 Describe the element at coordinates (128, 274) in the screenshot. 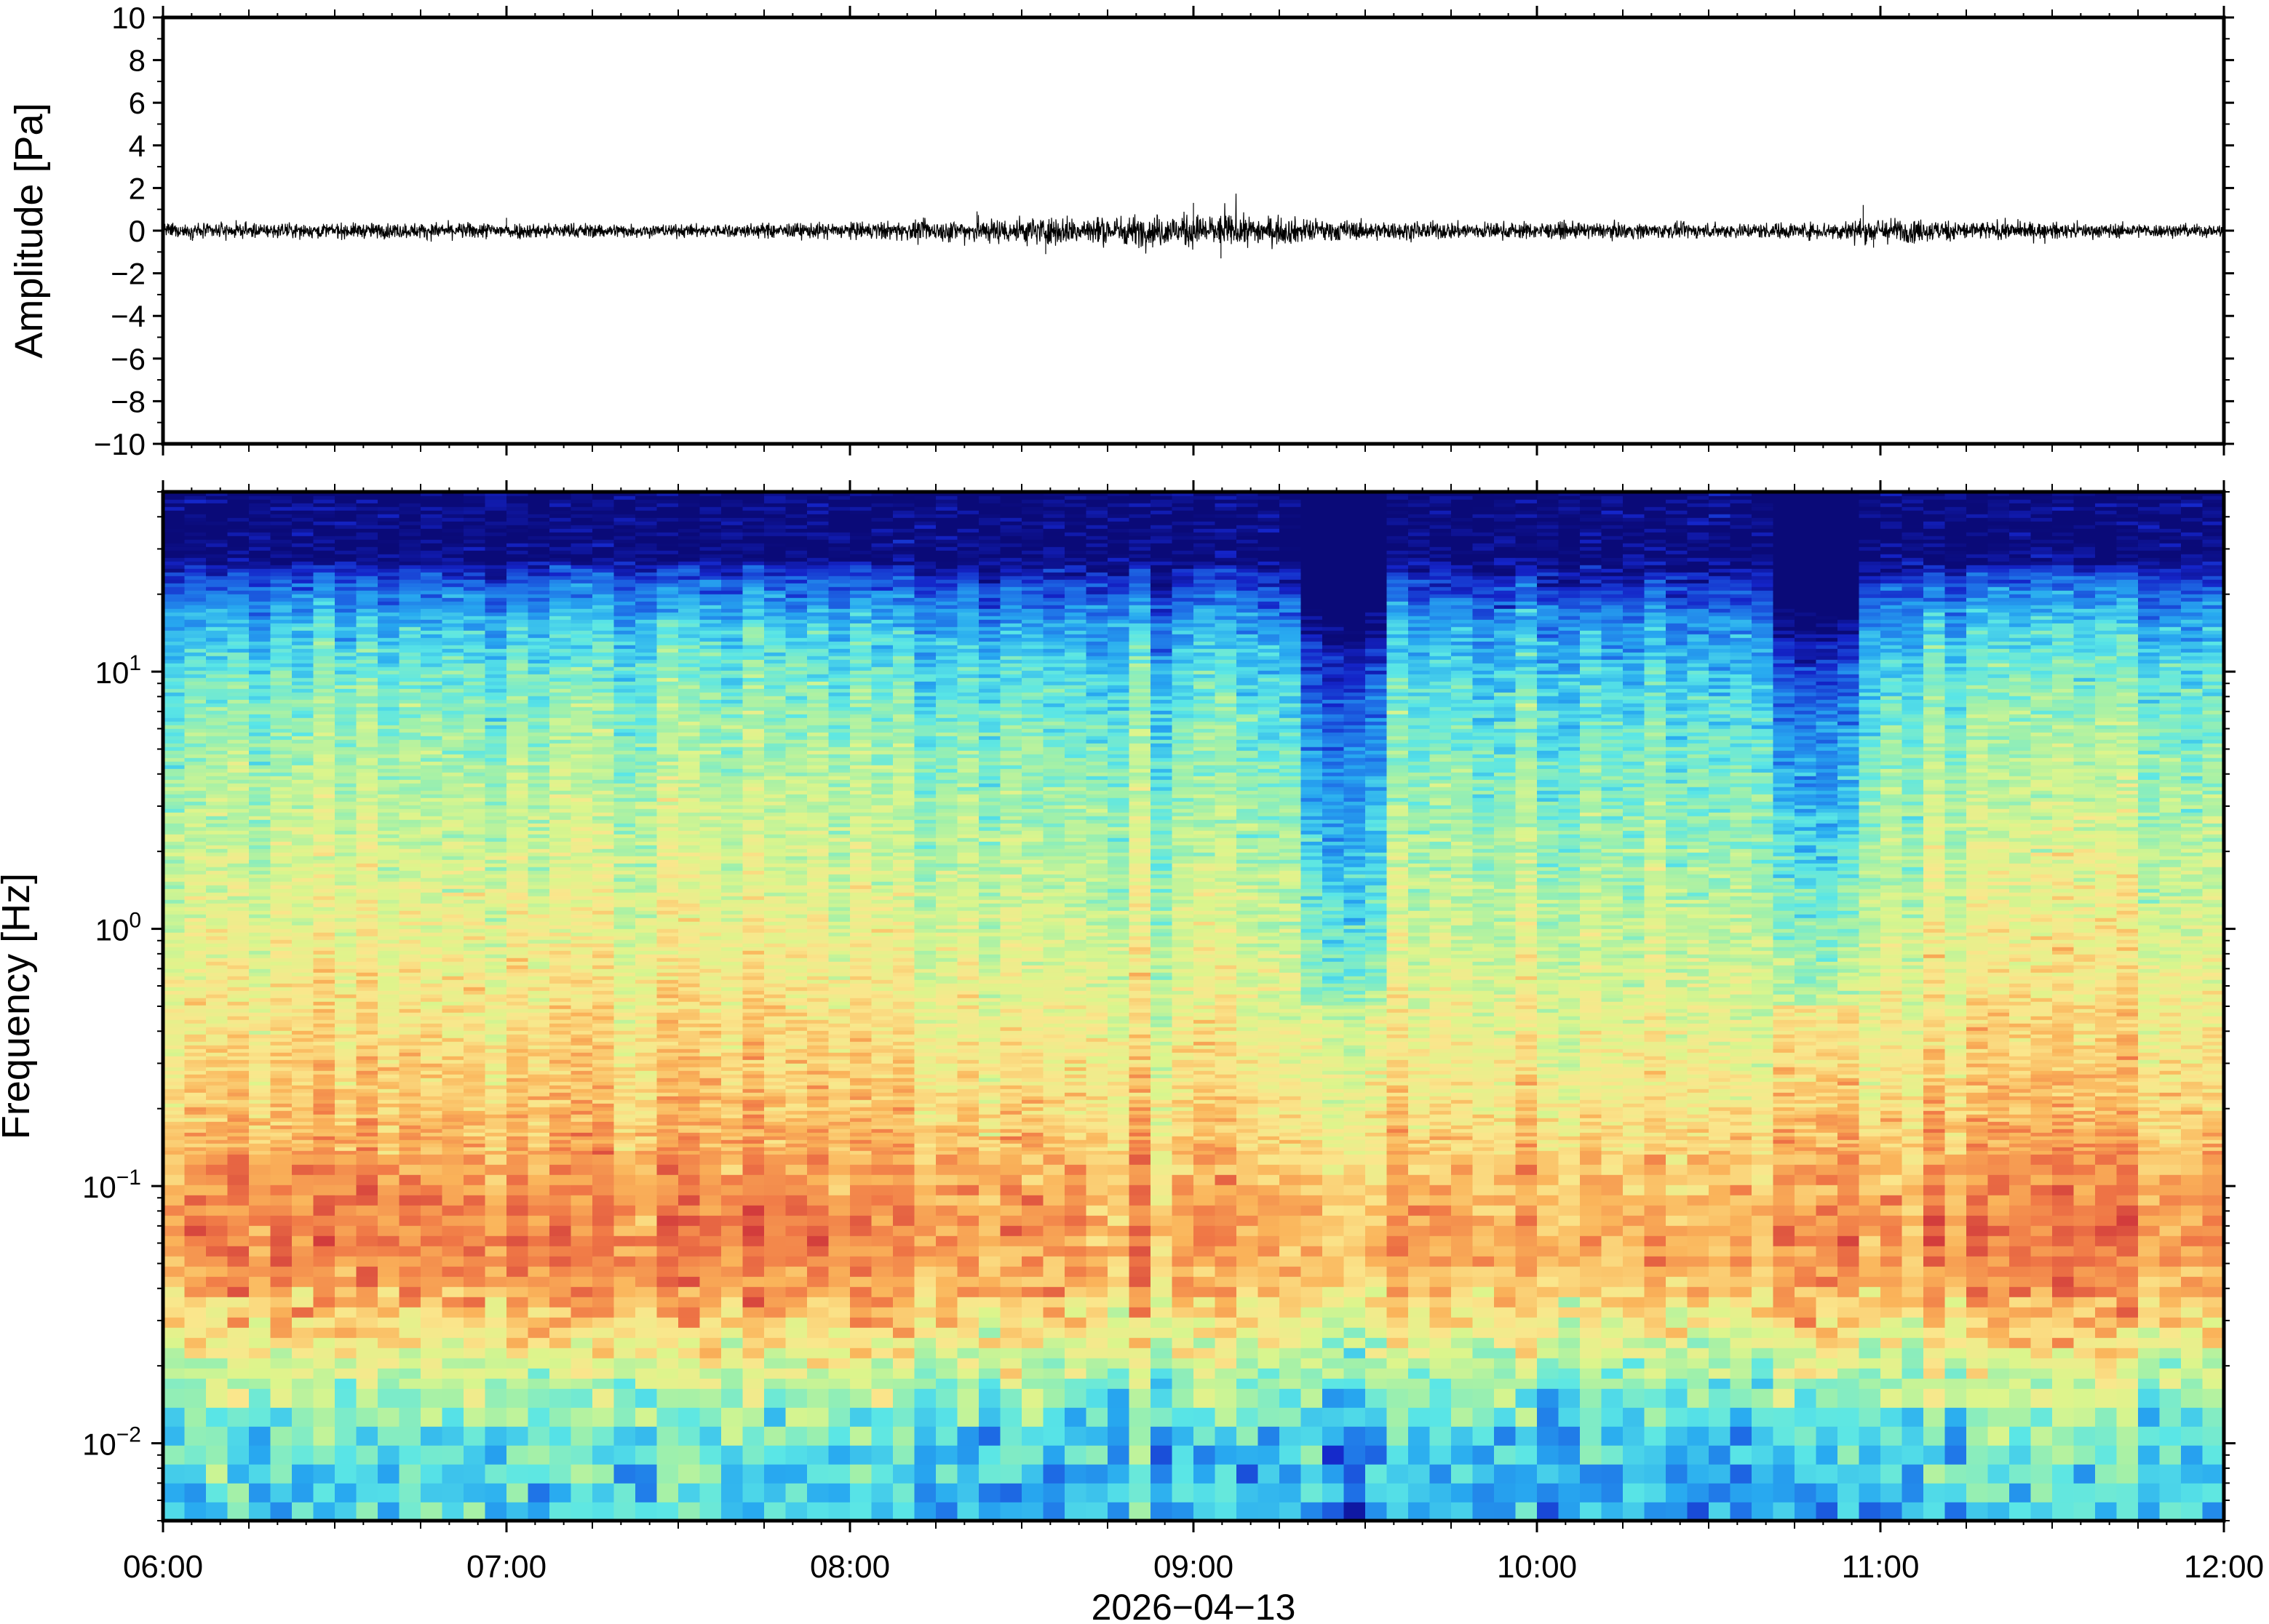

I see `waveform-y-tick-label: −2` at that location.